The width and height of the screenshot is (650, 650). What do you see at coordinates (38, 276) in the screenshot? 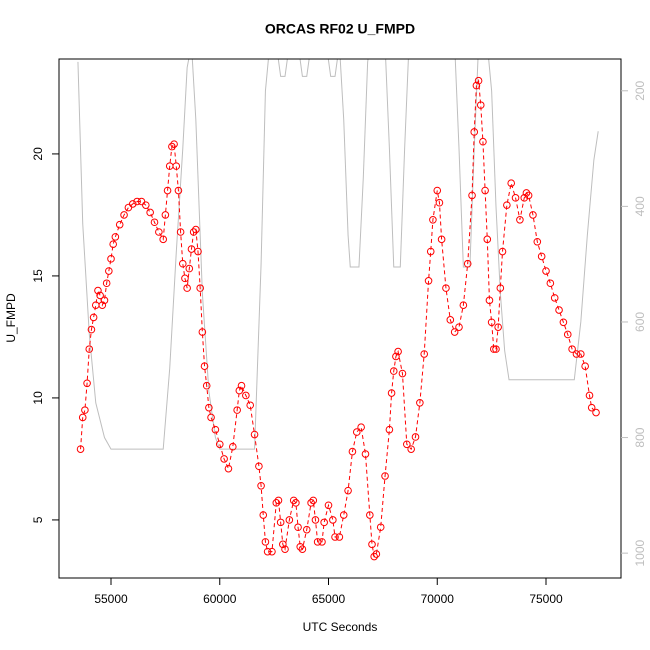
I see `y-tick-label: 15` at bounding box center [38, 276].